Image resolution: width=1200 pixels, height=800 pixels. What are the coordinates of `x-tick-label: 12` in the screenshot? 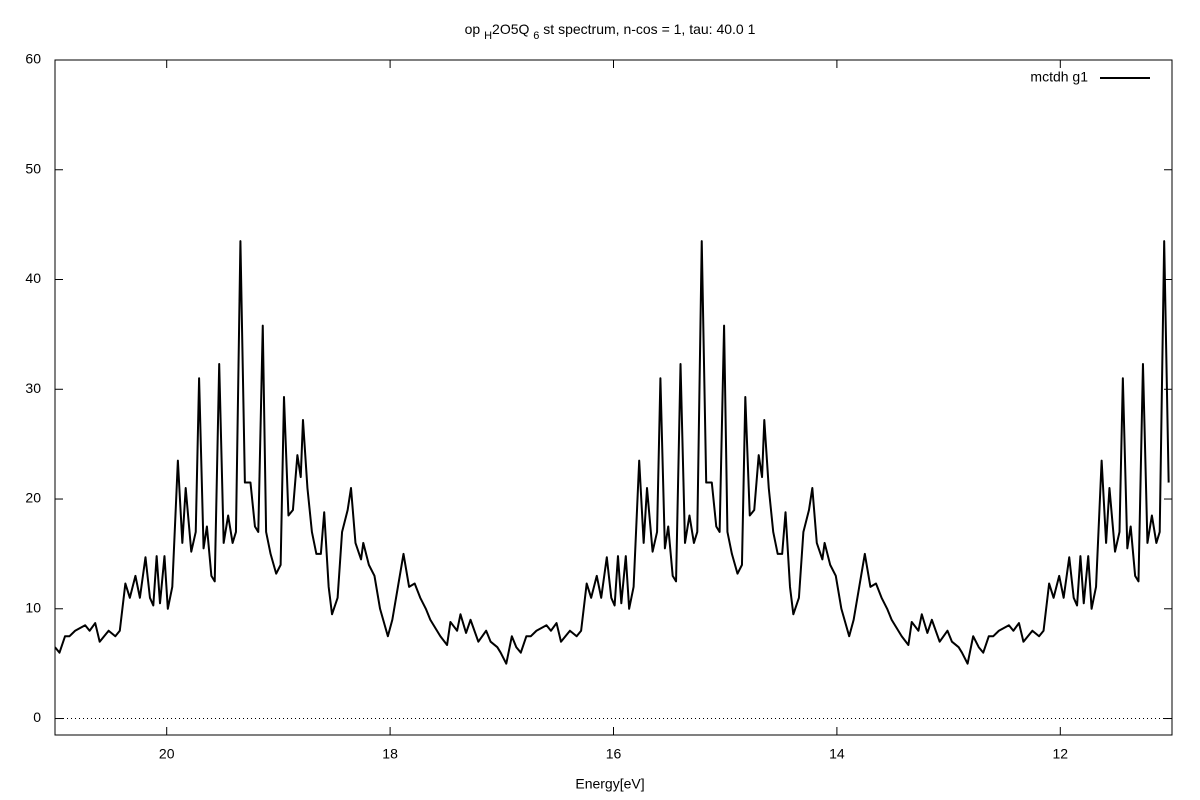 It's located at (1061, 754).